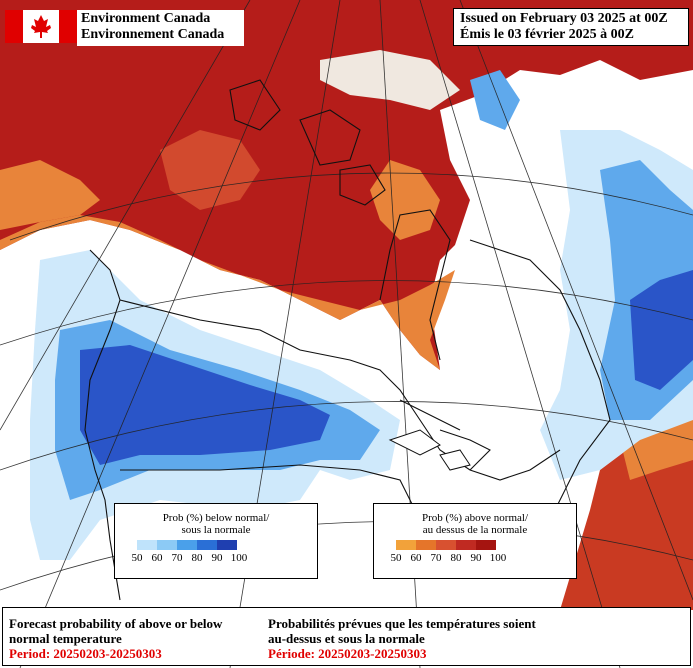  What do you see at coordinates (429, 450) in the screenshot?
I see `great-lakes` at bounding box center [429, 450].